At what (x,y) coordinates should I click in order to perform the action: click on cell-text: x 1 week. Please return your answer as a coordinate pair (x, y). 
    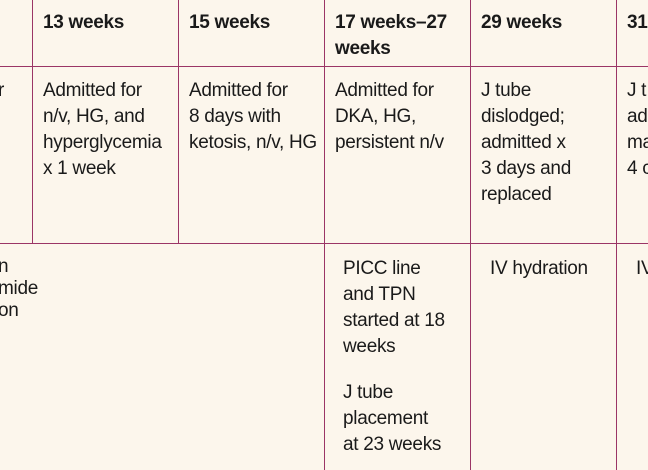
    Looking at the image, I should click on (79, 168).